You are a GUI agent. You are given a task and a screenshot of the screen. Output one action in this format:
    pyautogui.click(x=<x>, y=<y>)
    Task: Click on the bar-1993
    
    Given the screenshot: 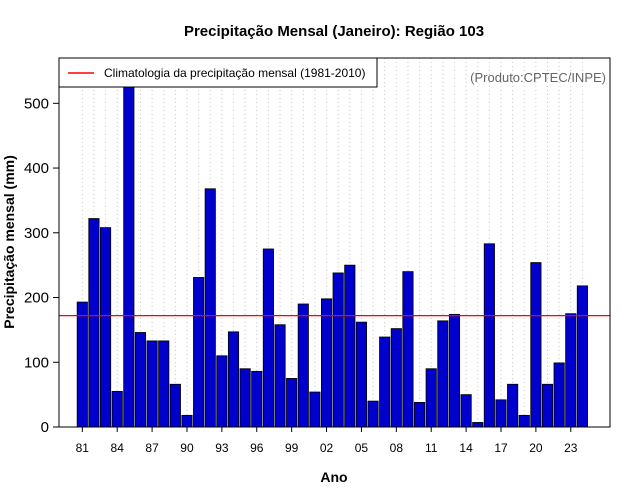 What is the action you would take?
    pyautogui.click(x=222, y=391)
    